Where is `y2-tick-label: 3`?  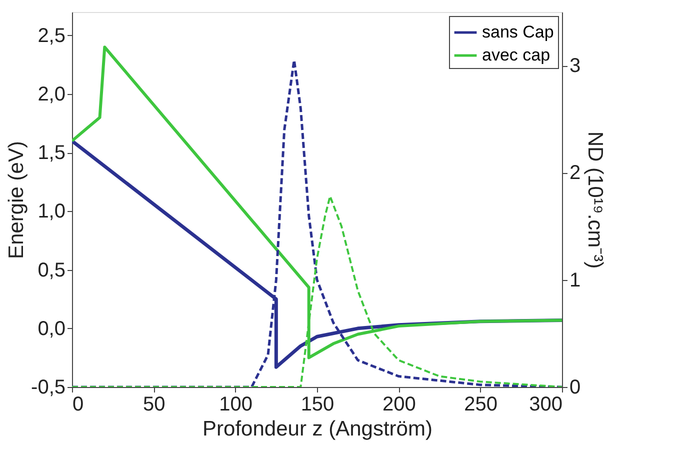
y2-tick-label: 3 is located at coordinates (575, 66).